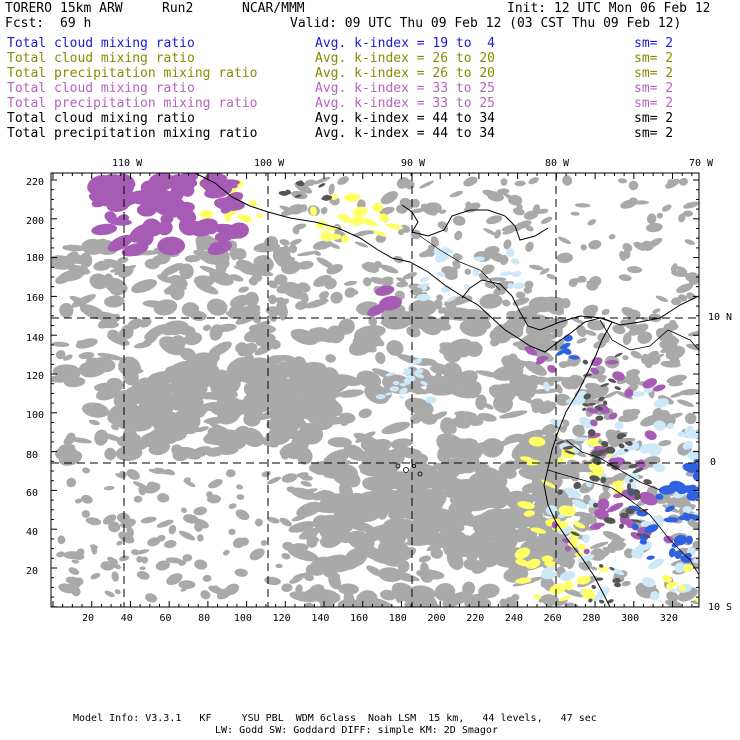 Image resolution: width=740 pixels, height=740 pixels. I want to click on y-tick-label: 200, so click(35, 221).